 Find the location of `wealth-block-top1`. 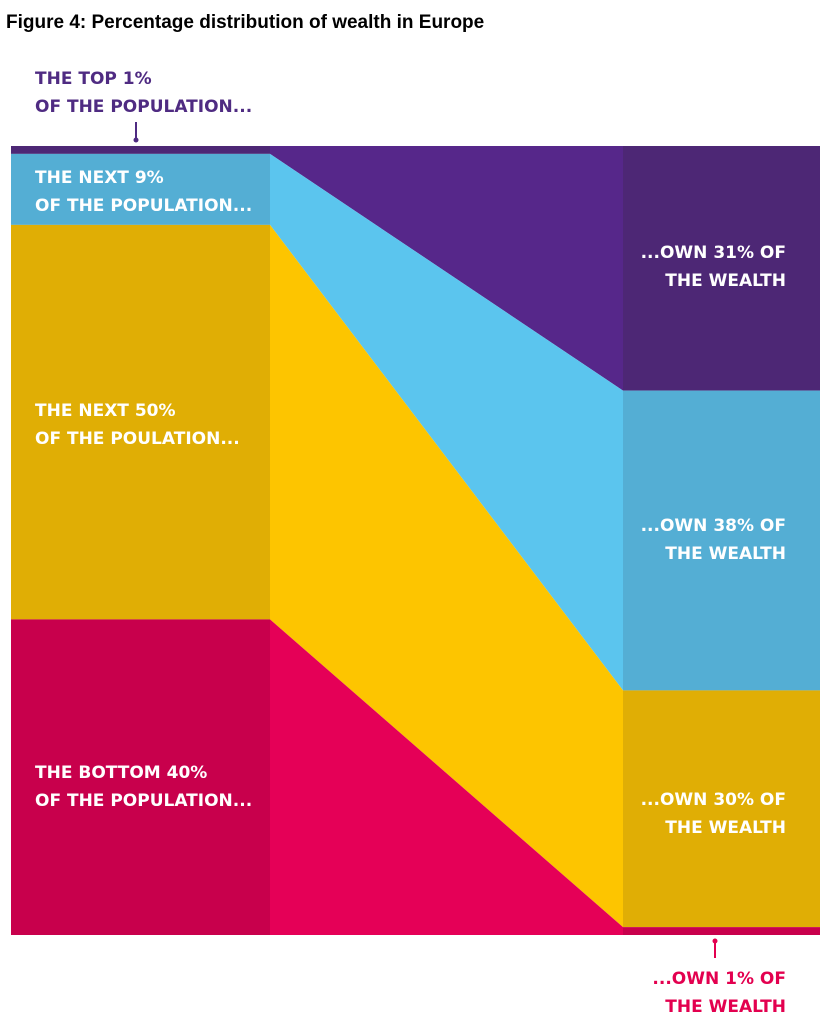

wealth-block-top1 is located at coordinates (721, 268).